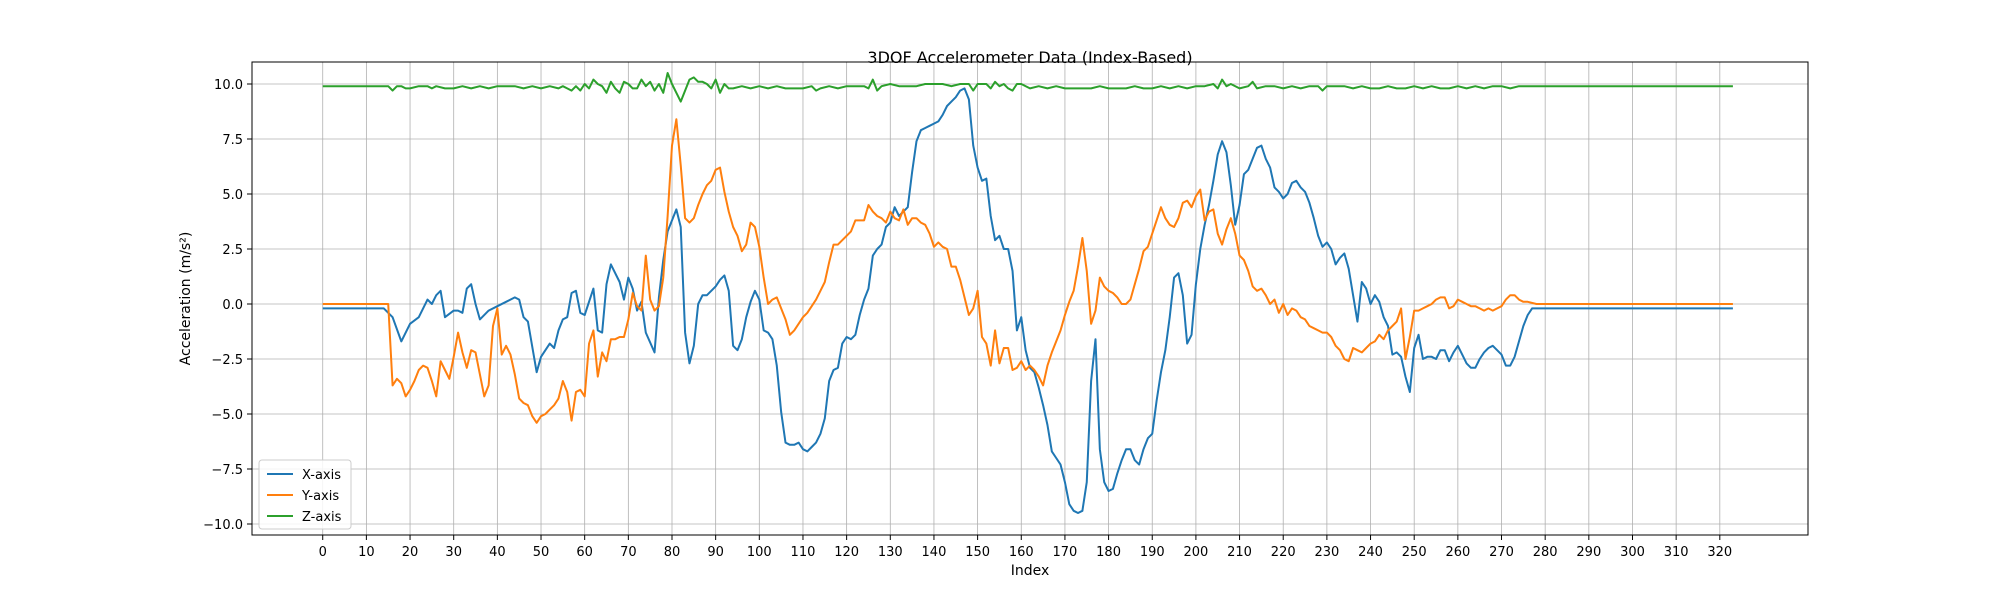  Describe the element at coordinates (323, 552) in the screenshot. I see `x-tick-label: 0` at that location.